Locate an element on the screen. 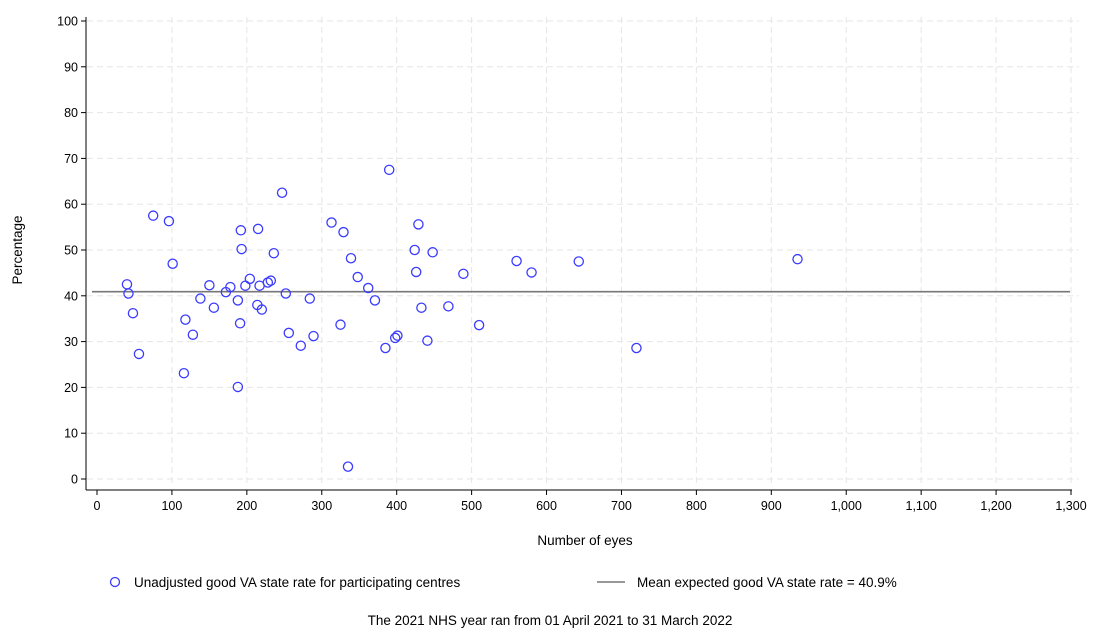  x-tick-label: 900 is located at coordinates (771, 506).